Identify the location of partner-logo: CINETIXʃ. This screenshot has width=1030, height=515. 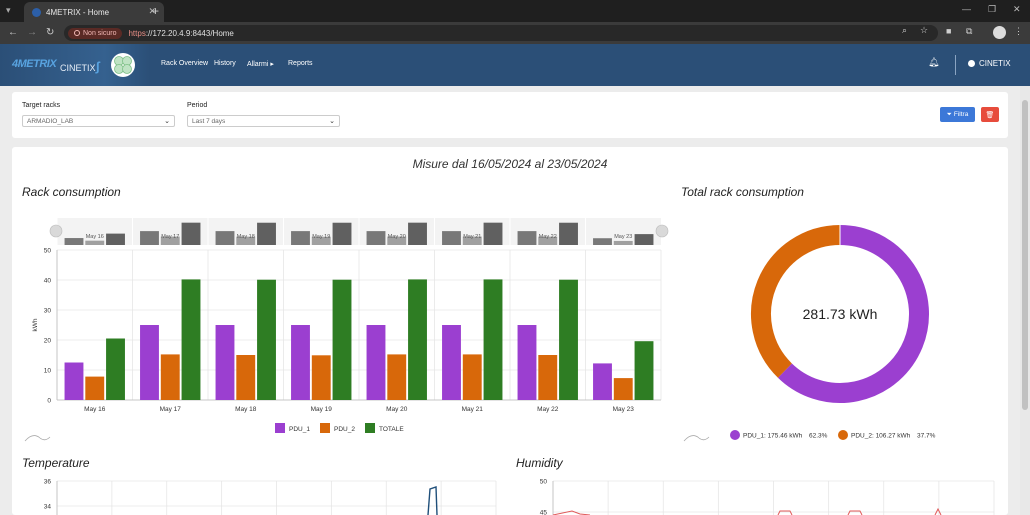
(80, 66).